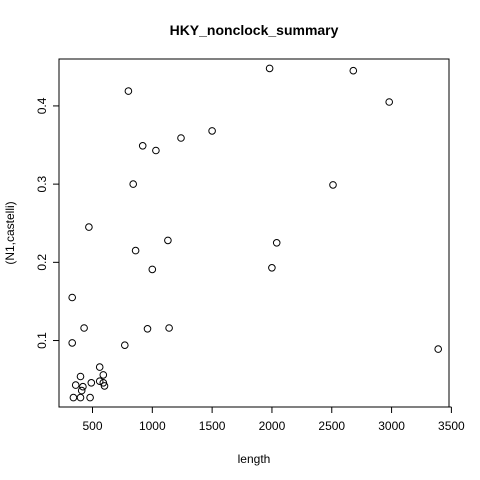  What do you see at coordinates (152, 426) in the screenshot?
I see `x-tick-label: 1000` at bounding box center [152, 426].